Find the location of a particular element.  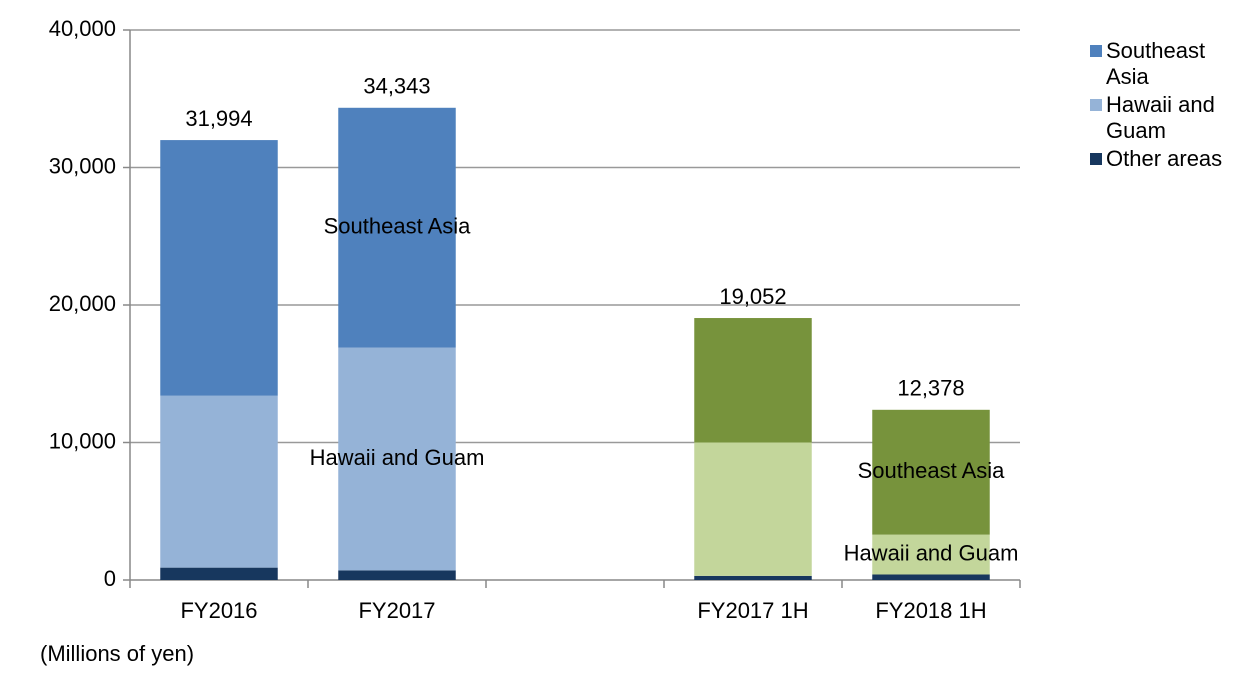

axis-unit-label: (Millions of yen) is located at coordinates (117, 653).